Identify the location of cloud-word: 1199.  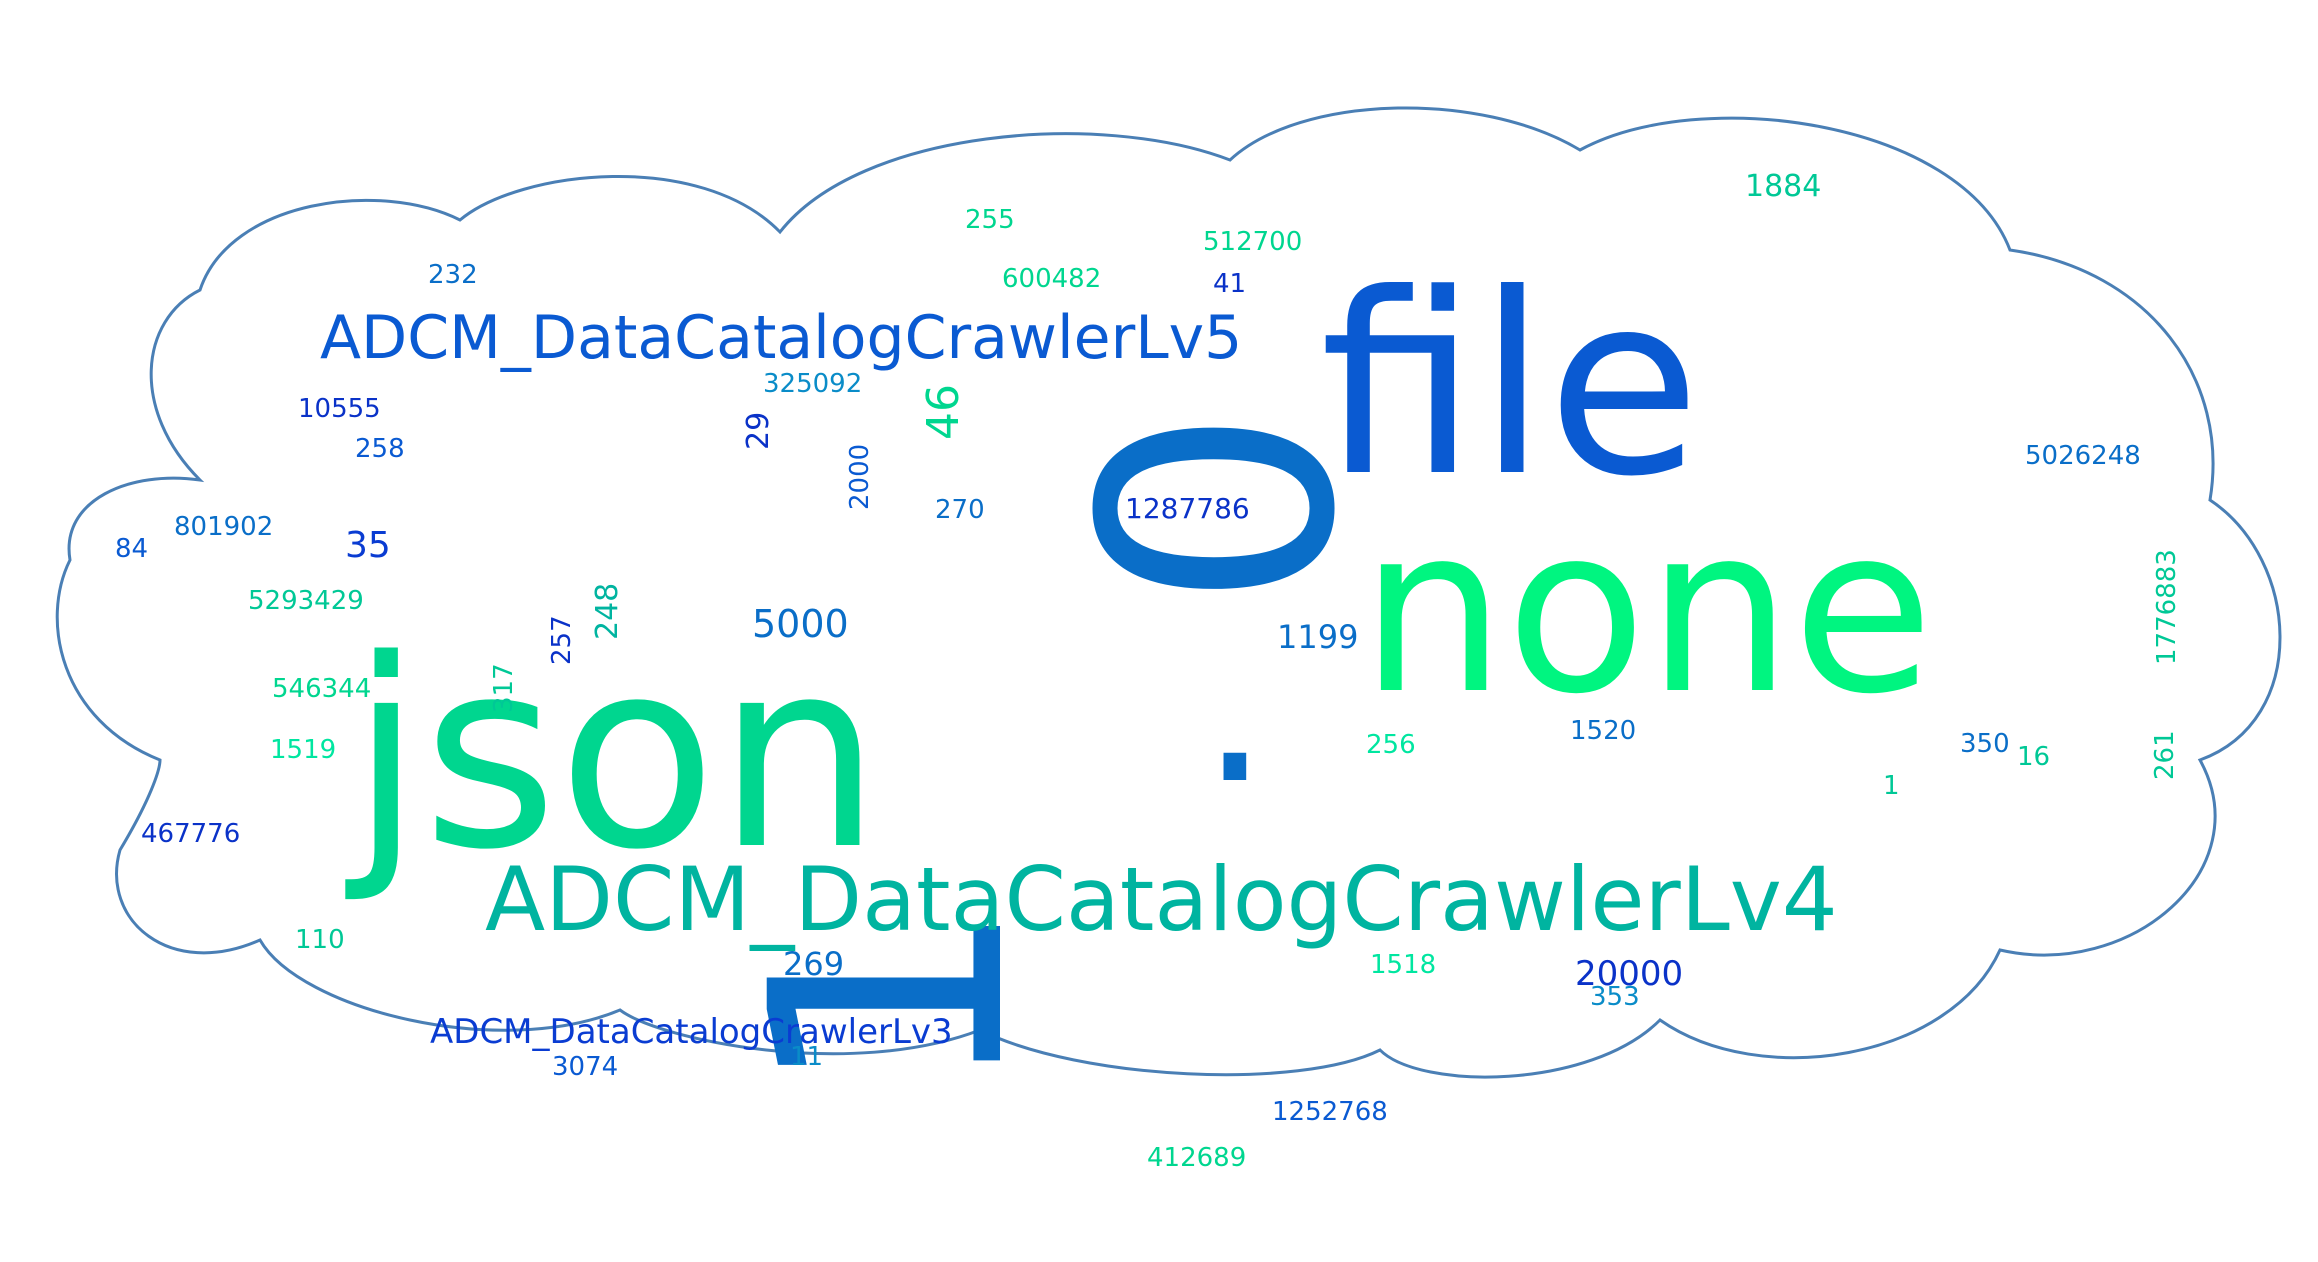
(1317, 637).